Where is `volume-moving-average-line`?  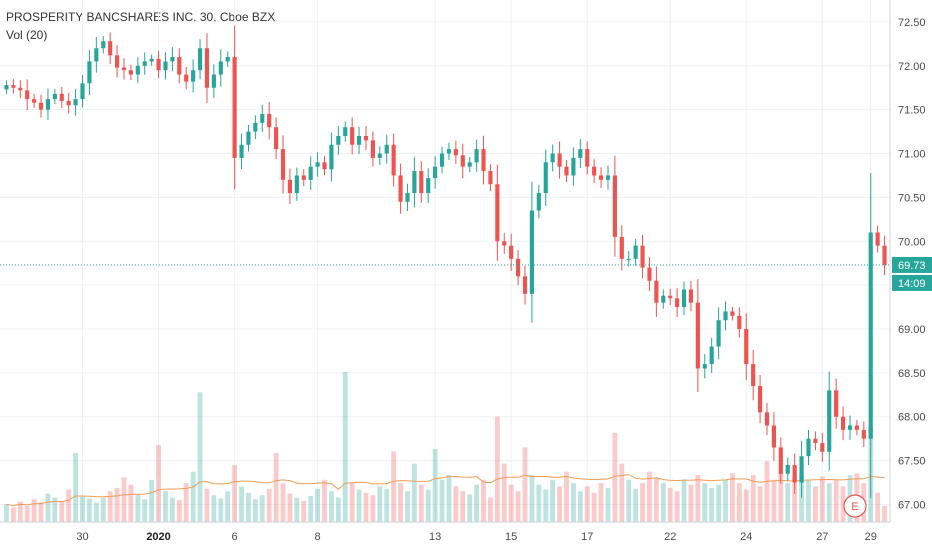 volume-moving-average-line is located at coordinates (445, 490).